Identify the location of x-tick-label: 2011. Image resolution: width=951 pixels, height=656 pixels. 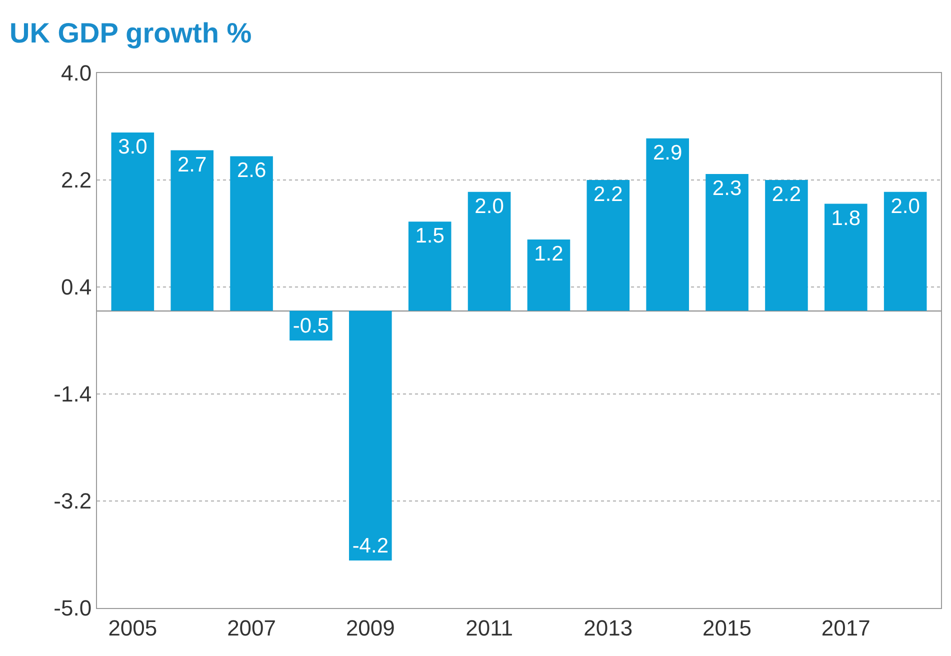
(489, 627).